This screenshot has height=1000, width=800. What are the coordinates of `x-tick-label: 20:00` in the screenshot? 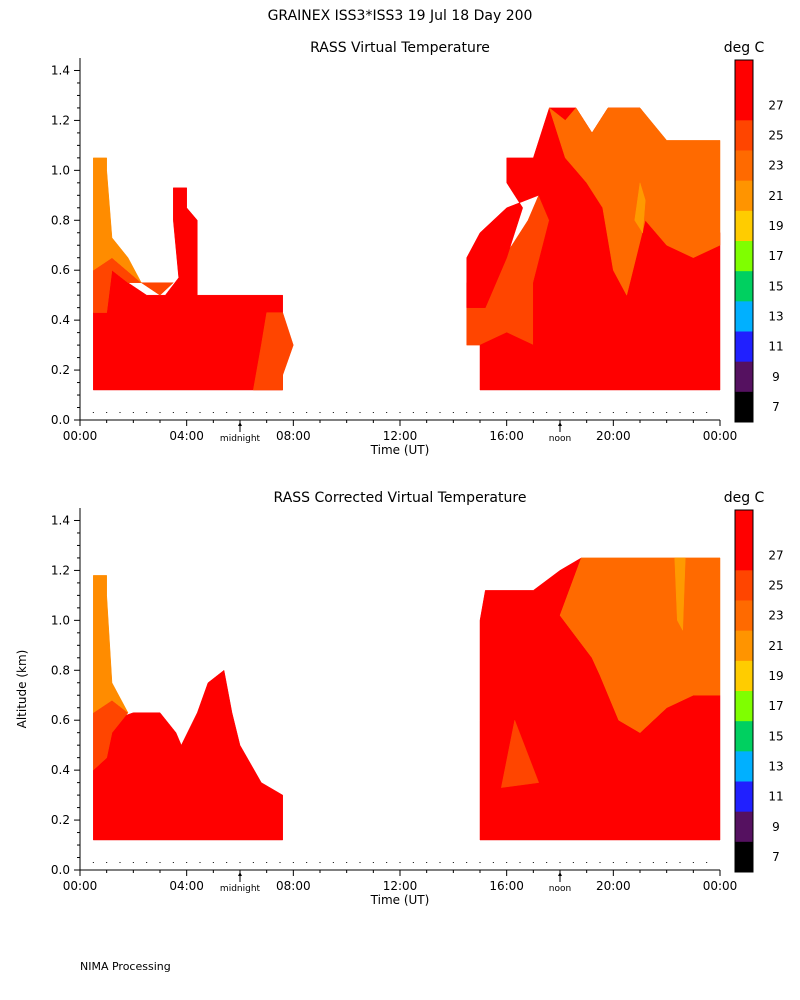 It's located at (613, 436).